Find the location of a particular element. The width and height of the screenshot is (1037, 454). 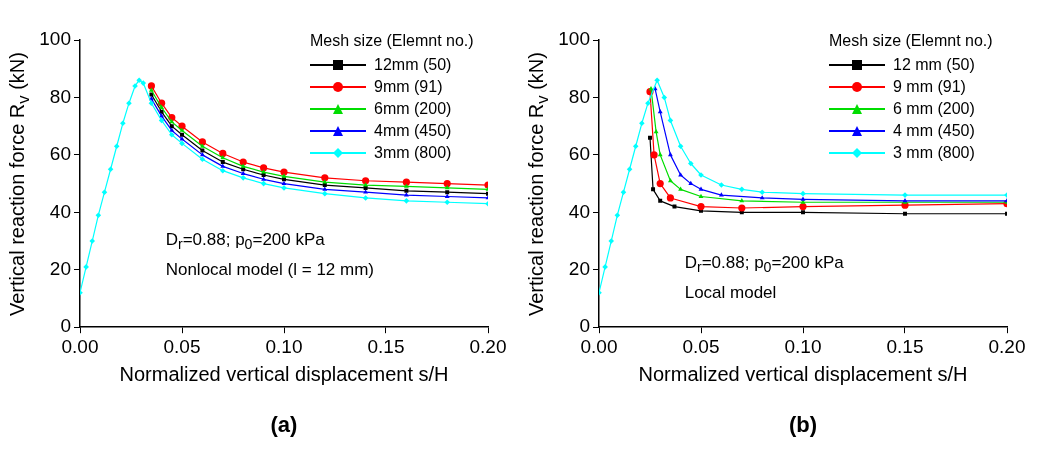

x-tick-label: 0.15 is located at coordinates (905, 346).